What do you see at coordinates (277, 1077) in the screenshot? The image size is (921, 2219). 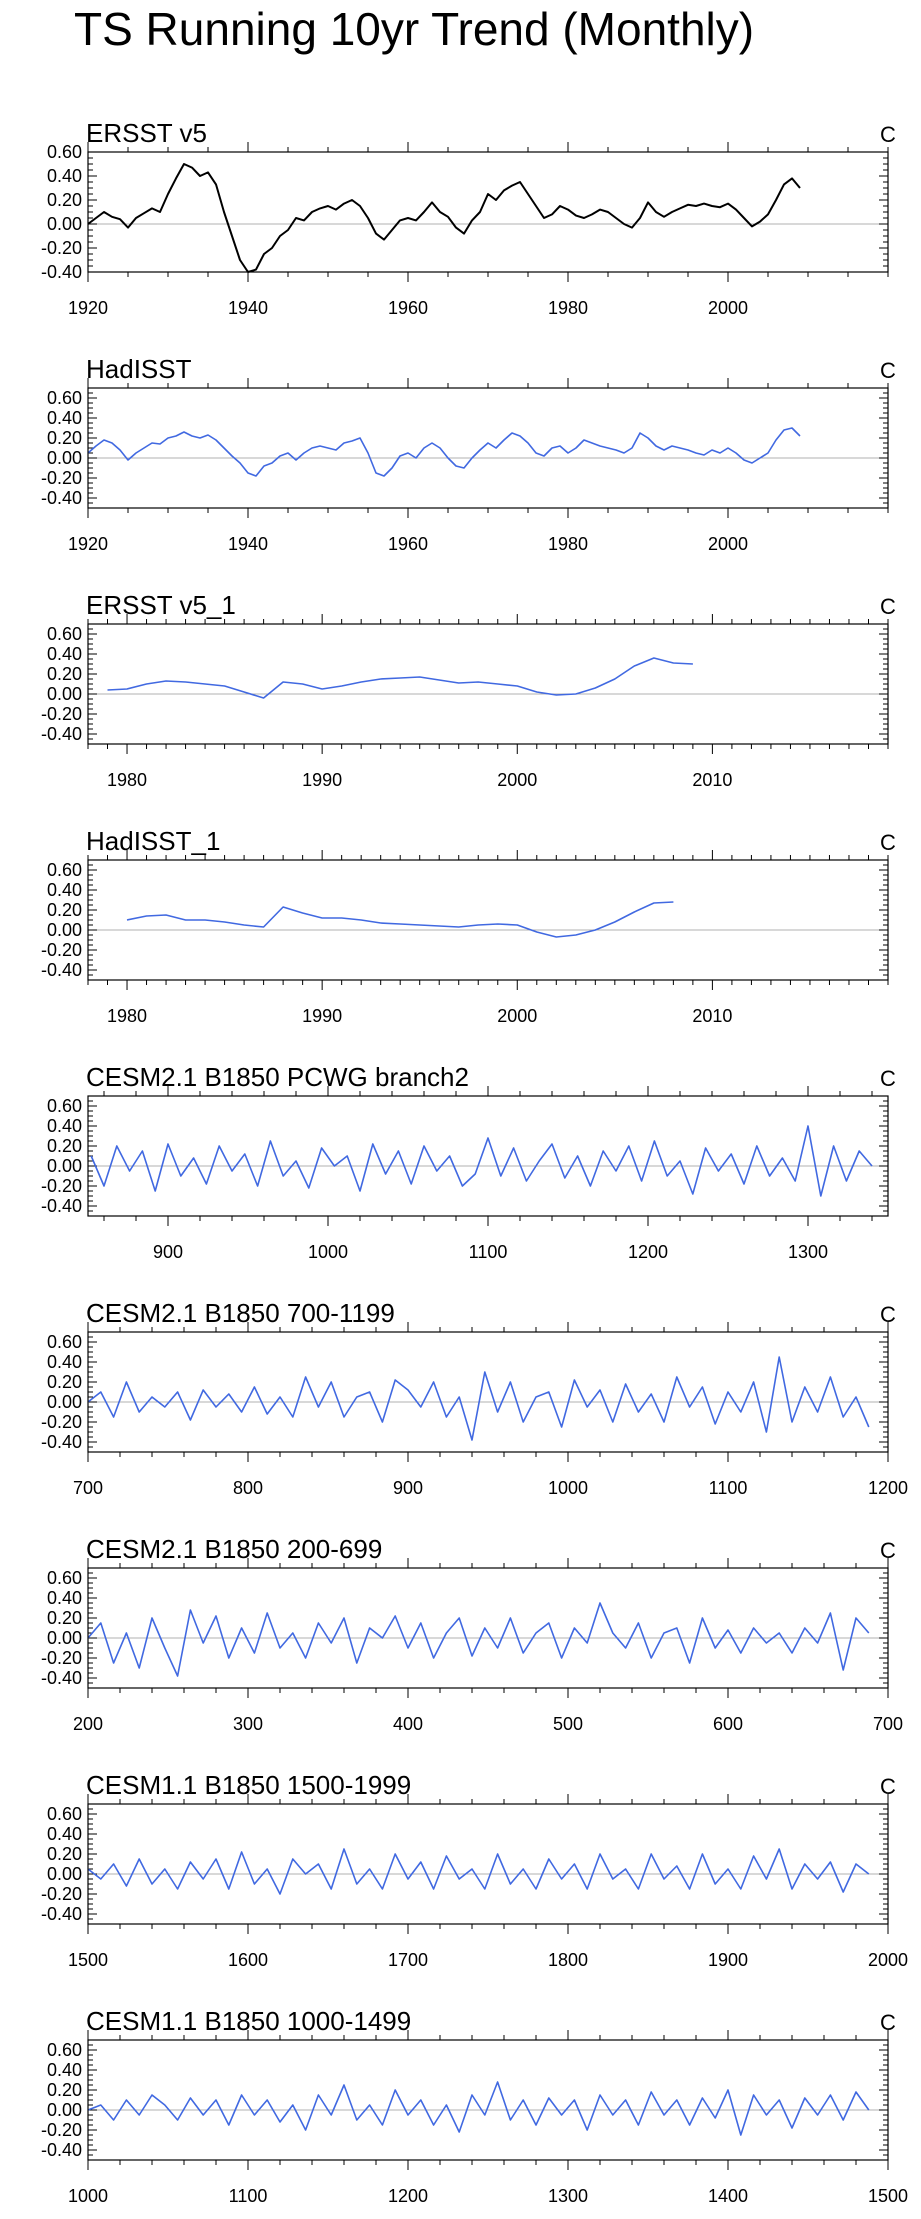 I see `chart-title: CESM2.1 B1850 PCWG branch2` at bounding box center [277, 1077].